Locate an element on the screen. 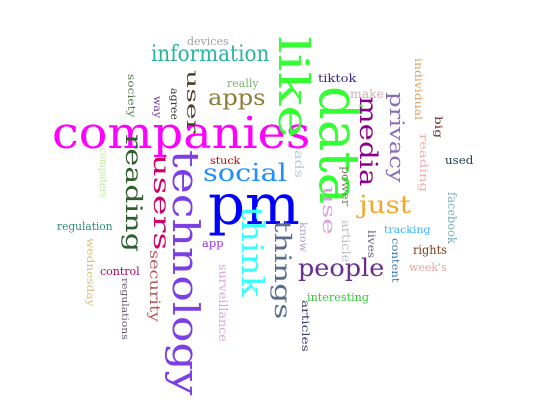  cloud-word-control: control is located at coordinates (120, 271).